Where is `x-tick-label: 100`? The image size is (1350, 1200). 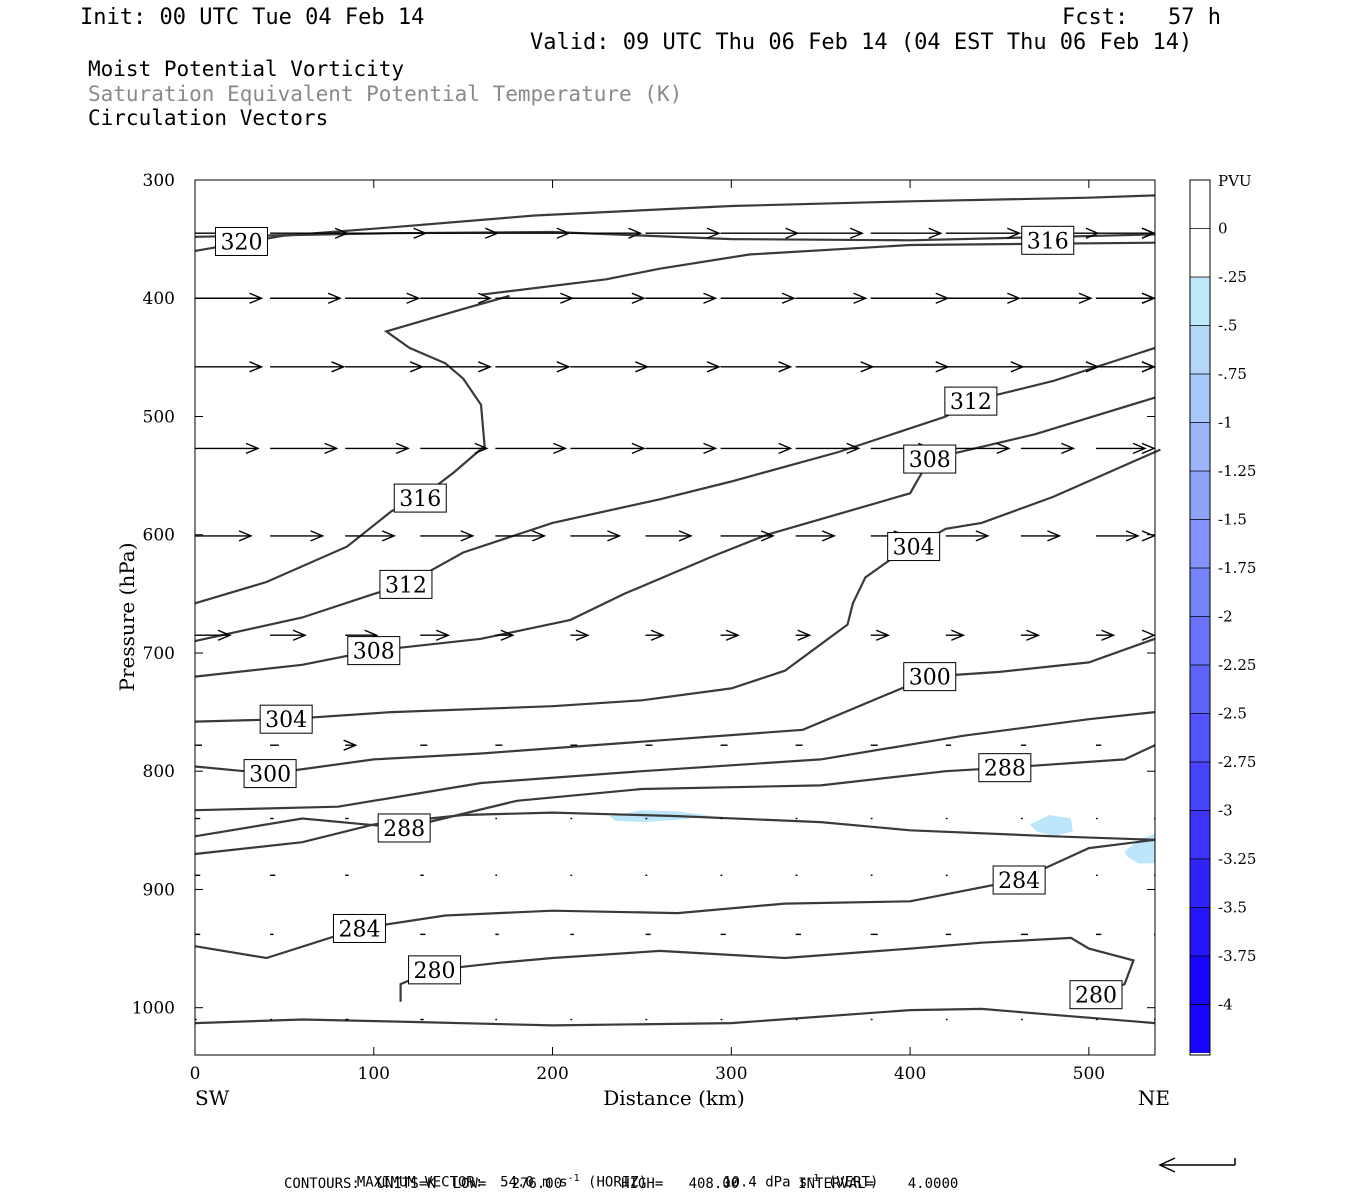
x-tick-label: 100 is located at coordinates (374, 1074).